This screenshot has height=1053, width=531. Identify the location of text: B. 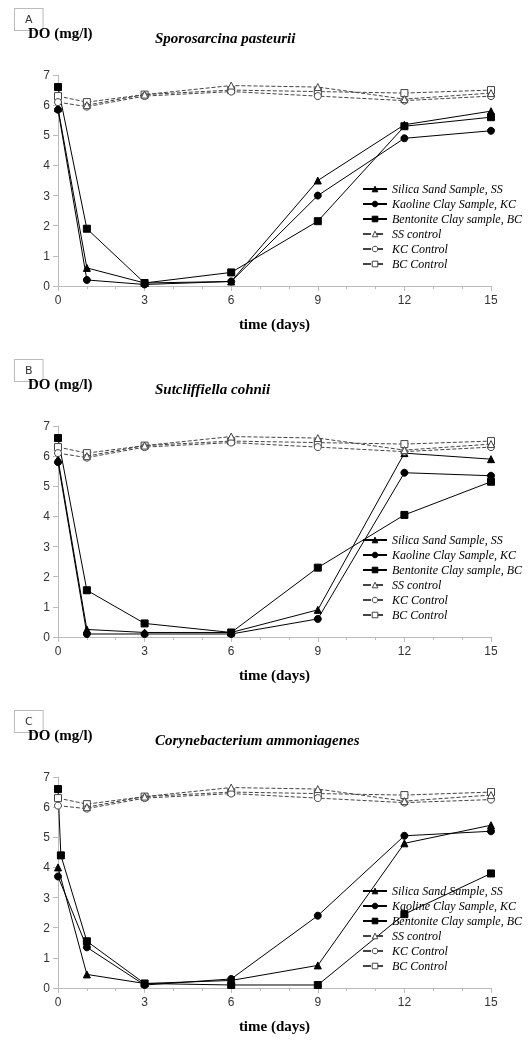
(29, 370).